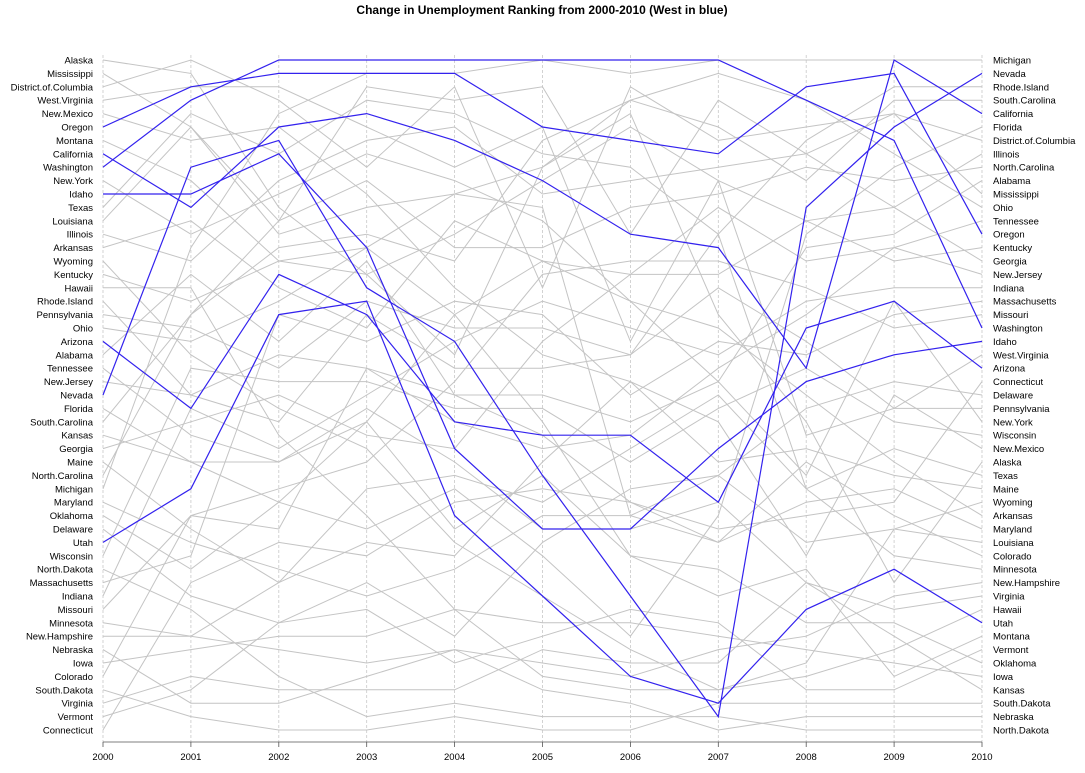 The width and height of the screenshot is (1085, 773). What do you see at coordinates (1018, 449) in the screenshot?
I see `right-label: New.Mexico` at bounding box center [1018, 449].